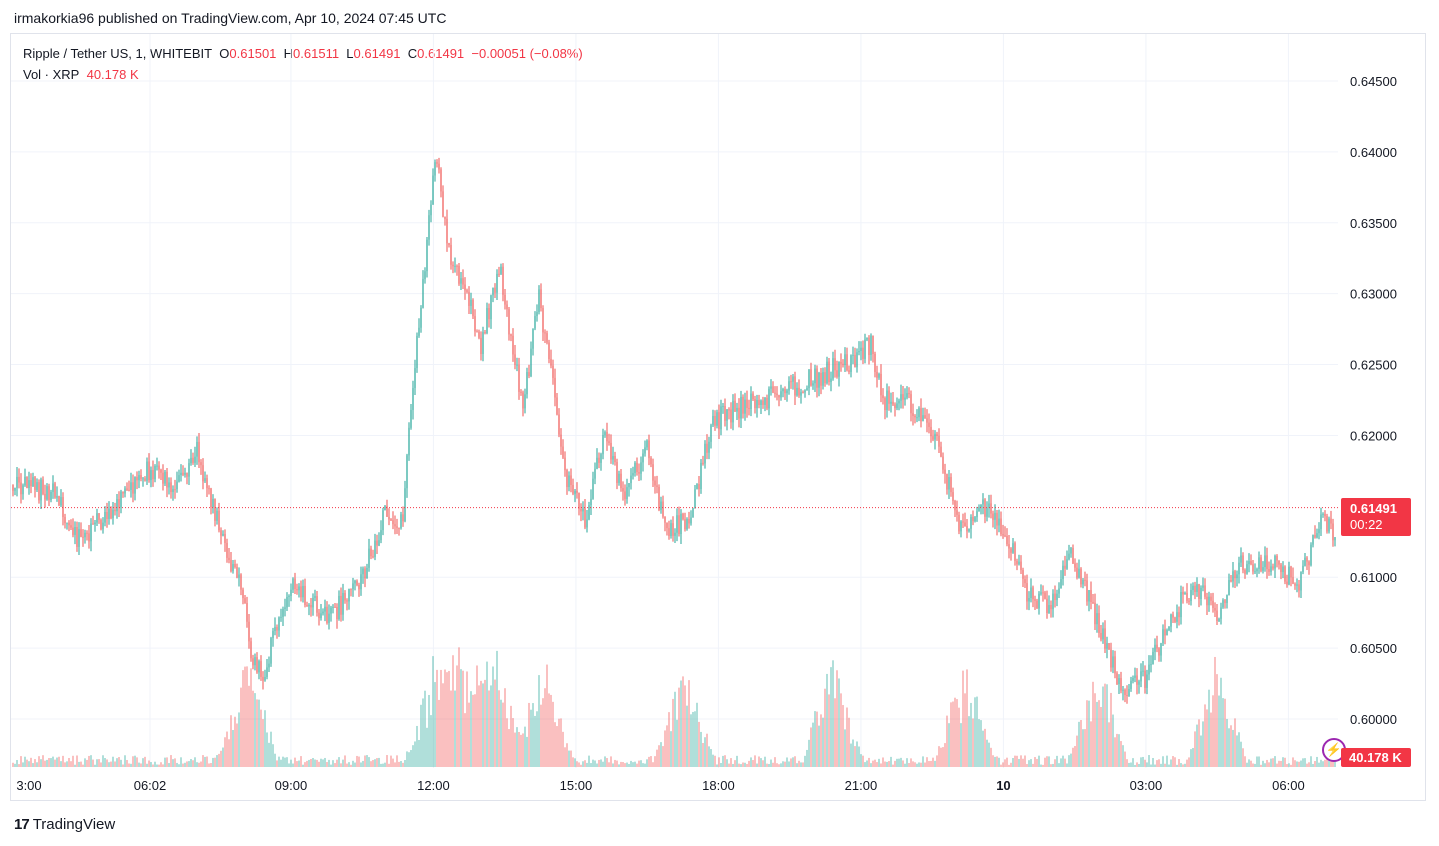 This screenshot has width=1439, height=846. Describe the element at coordinates (51, 74) in the screenshot. I see `volume-label: Vol · XRP` at that location.